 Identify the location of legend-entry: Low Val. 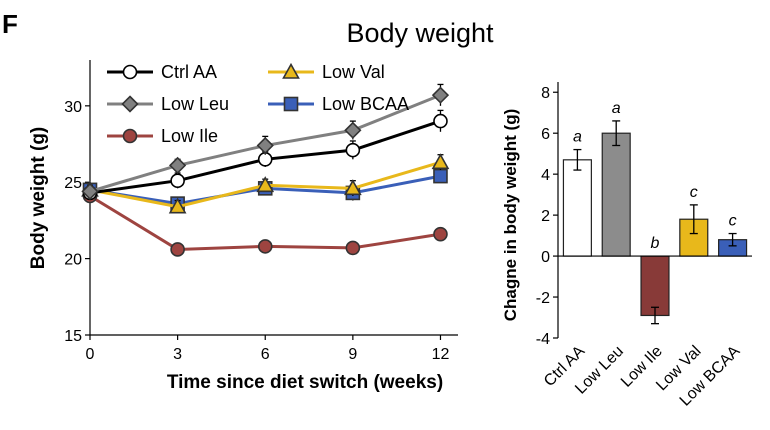
(326, 72).